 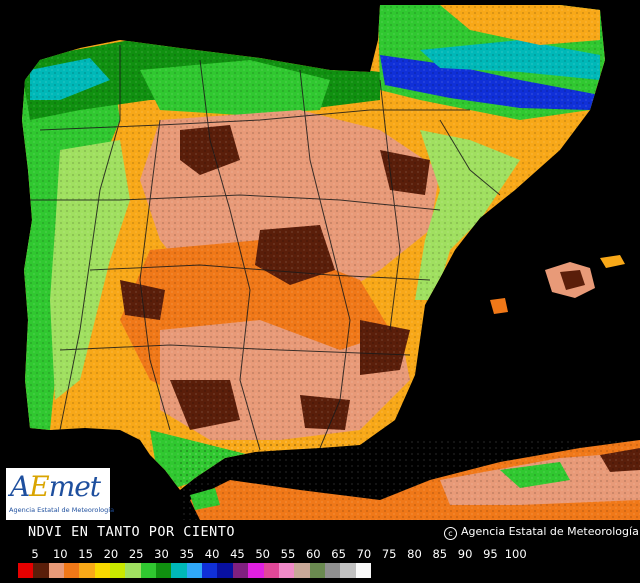 I want to click on copyright-notice: c Agencia Estatal de Meteorología, so click(x=541, y=532).